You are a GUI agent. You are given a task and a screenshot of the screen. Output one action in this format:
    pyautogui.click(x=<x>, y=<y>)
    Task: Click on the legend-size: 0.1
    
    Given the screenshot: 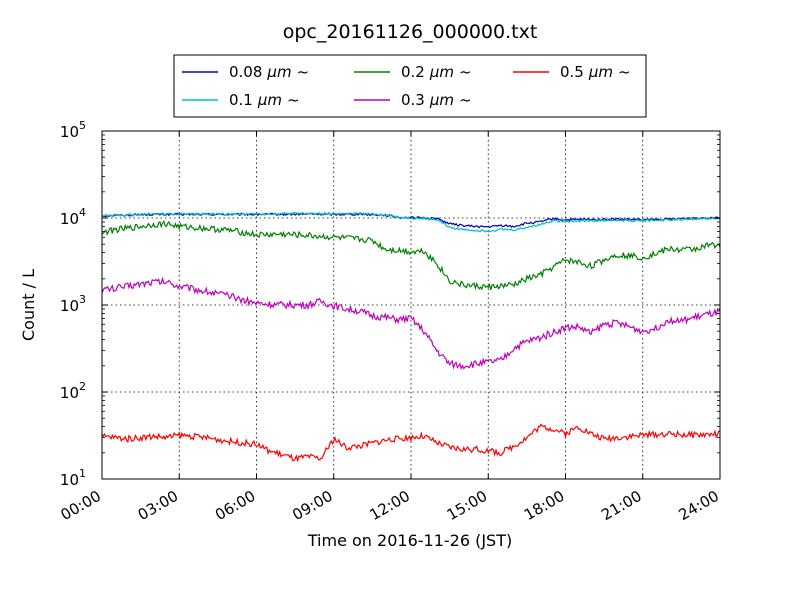 What is the action you would take?
    pyautogui.click(x=241, y=100)
    